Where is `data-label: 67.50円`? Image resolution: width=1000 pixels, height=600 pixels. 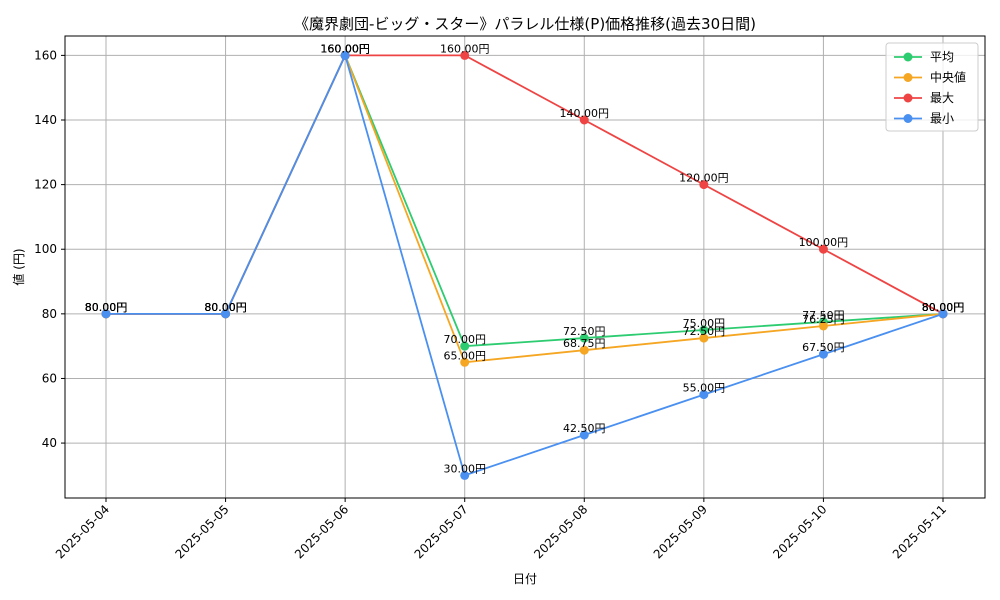
data-label: 67.50円 is located at coordinates (823, 347).